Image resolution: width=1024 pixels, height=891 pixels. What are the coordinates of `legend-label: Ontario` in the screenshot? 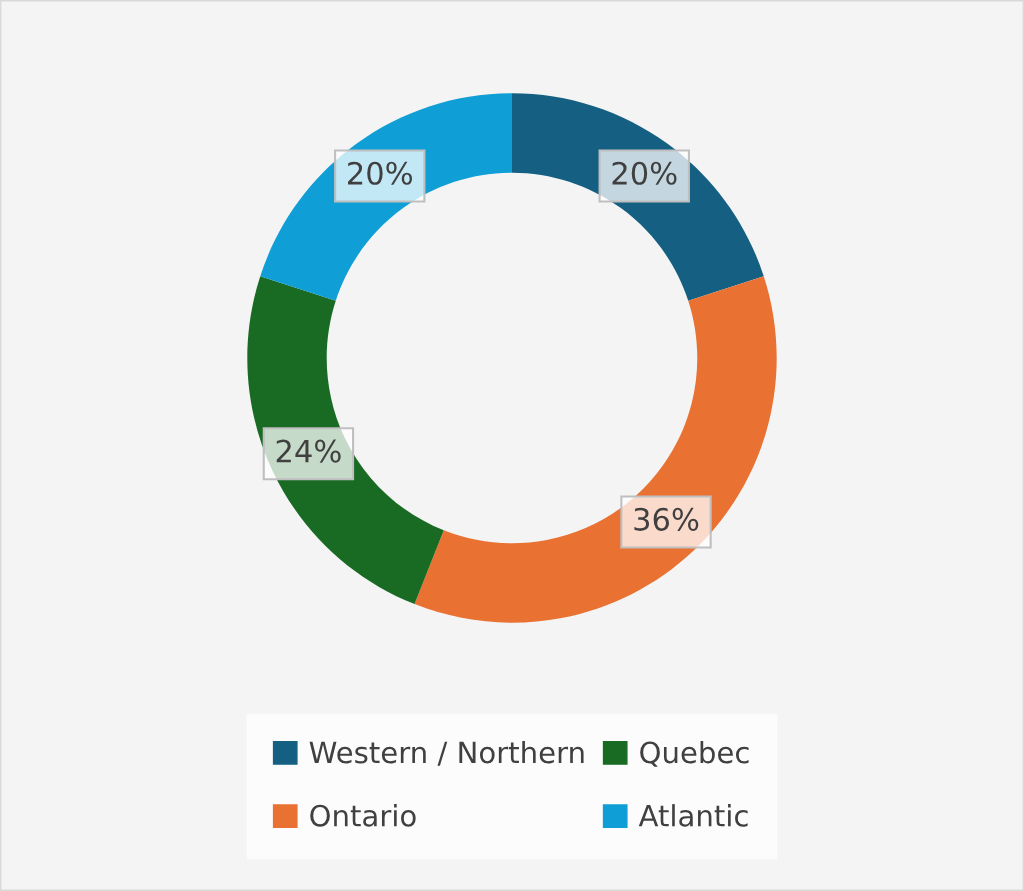 It's located at (363, 815).